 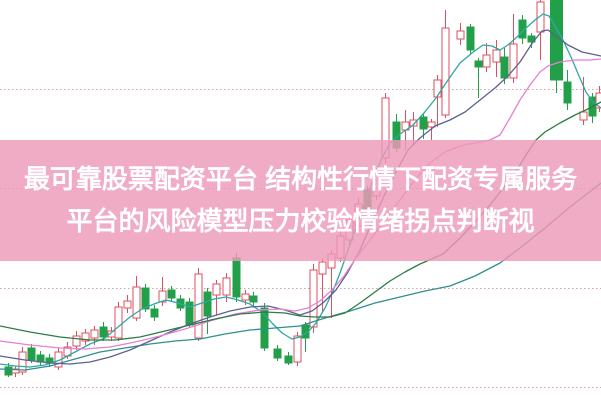 I want to click on promo-line-2: 平台的风险模型压力校验情绪拐点判断视, so click(x=300, y=221).